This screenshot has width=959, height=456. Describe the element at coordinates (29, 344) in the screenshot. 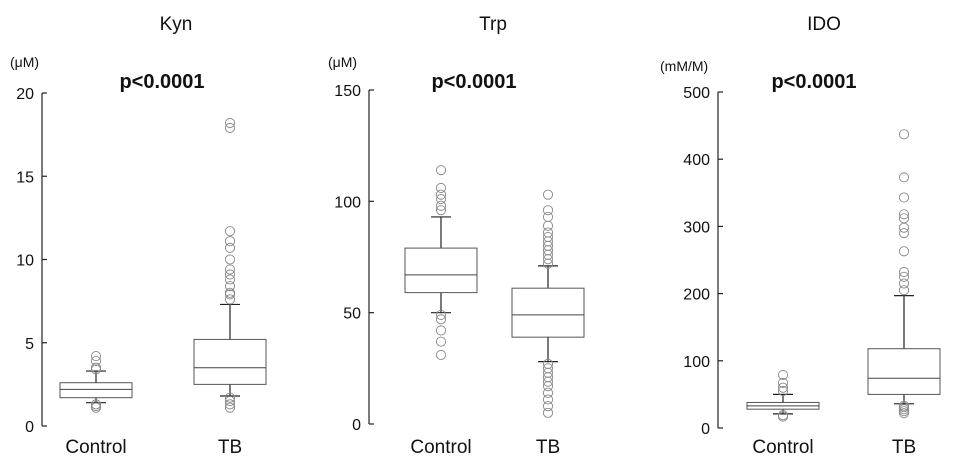

I see `y-tick-label: 5` at that location.